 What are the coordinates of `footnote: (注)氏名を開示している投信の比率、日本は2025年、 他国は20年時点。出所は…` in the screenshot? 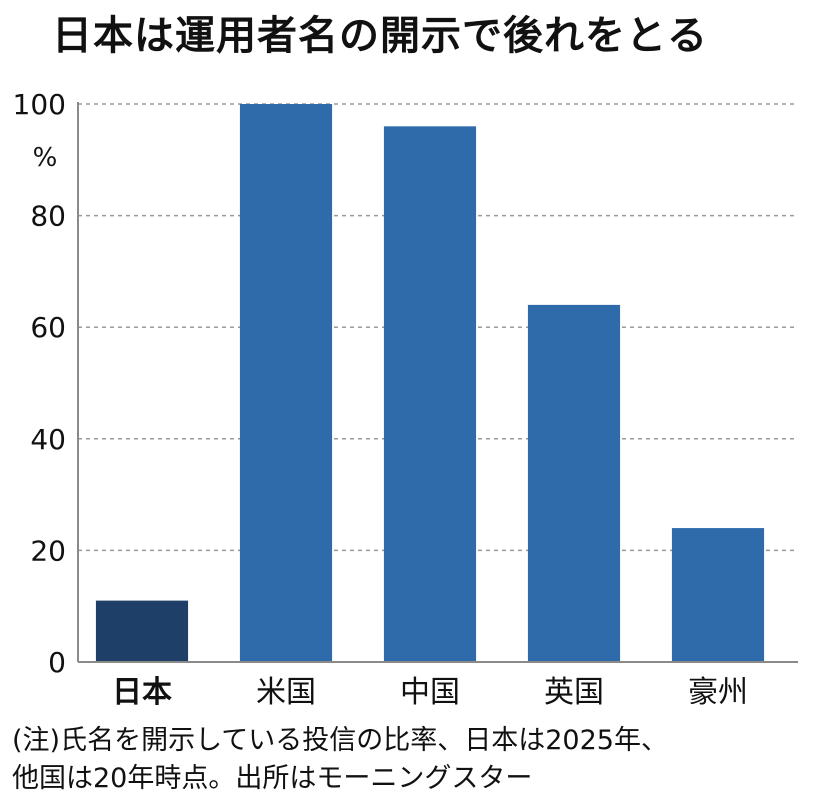 It's located at (340, 759).